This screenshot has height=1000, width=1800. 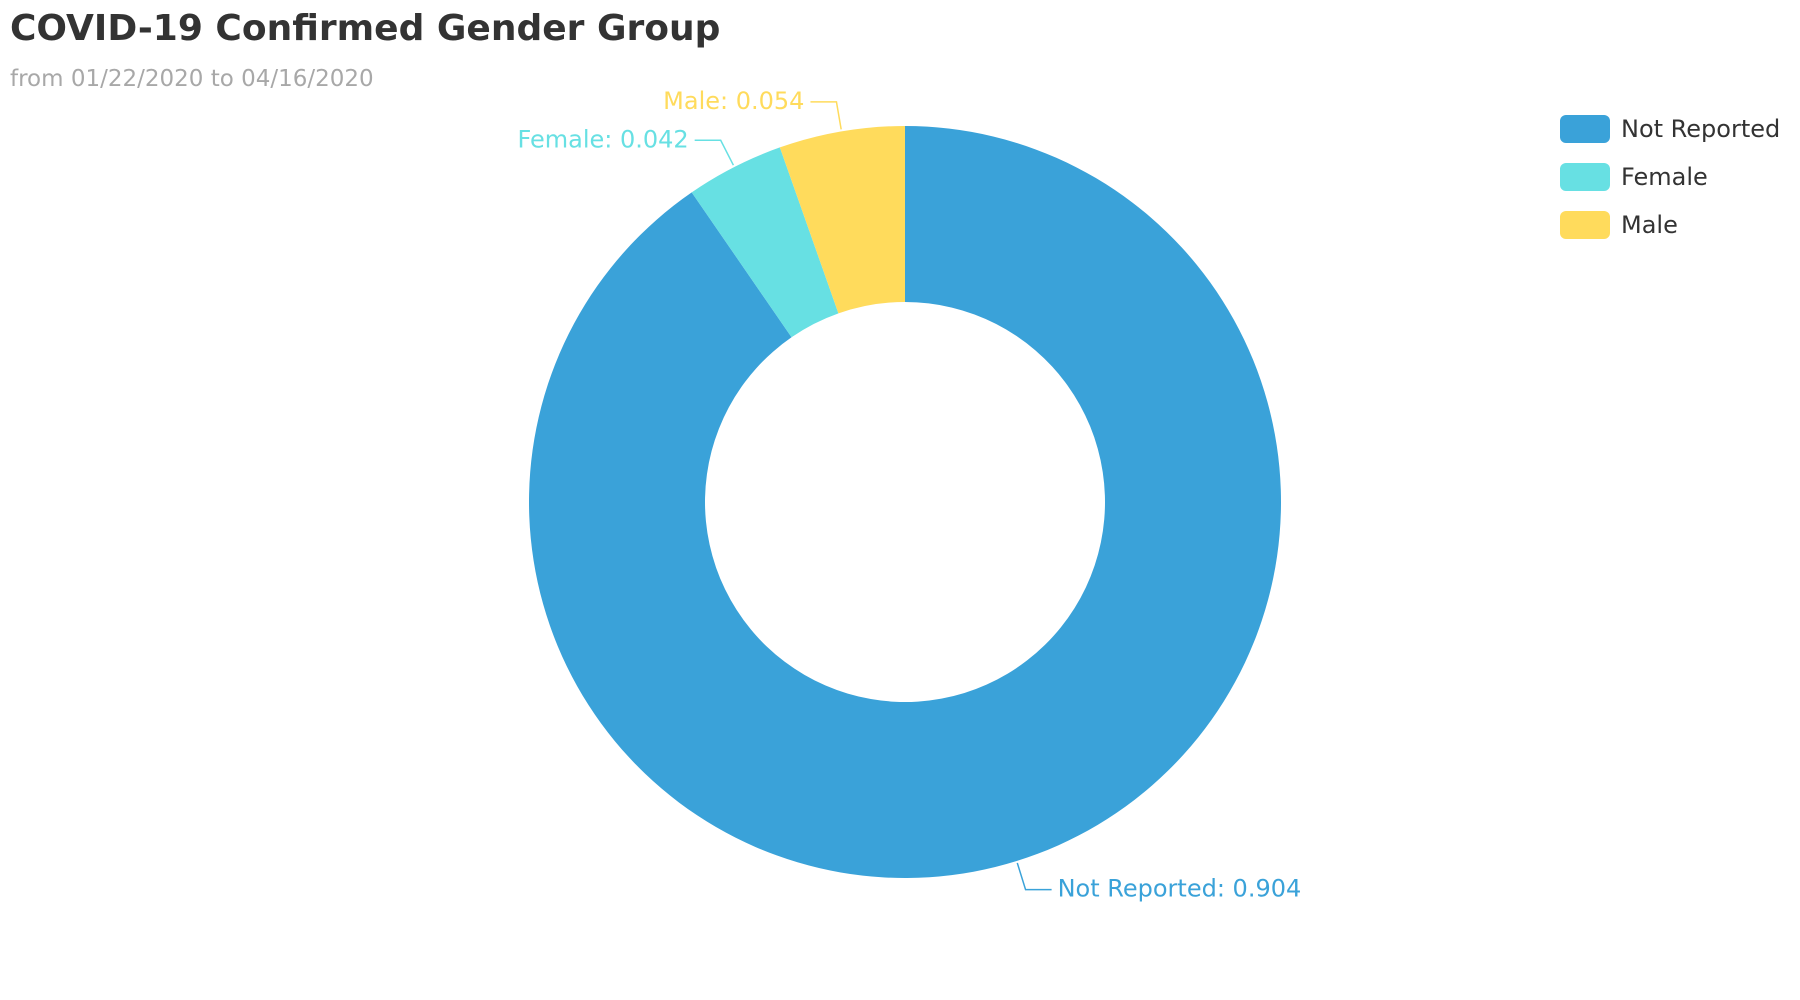 I want to click on leader-line-male, so click(x=826, y=115).